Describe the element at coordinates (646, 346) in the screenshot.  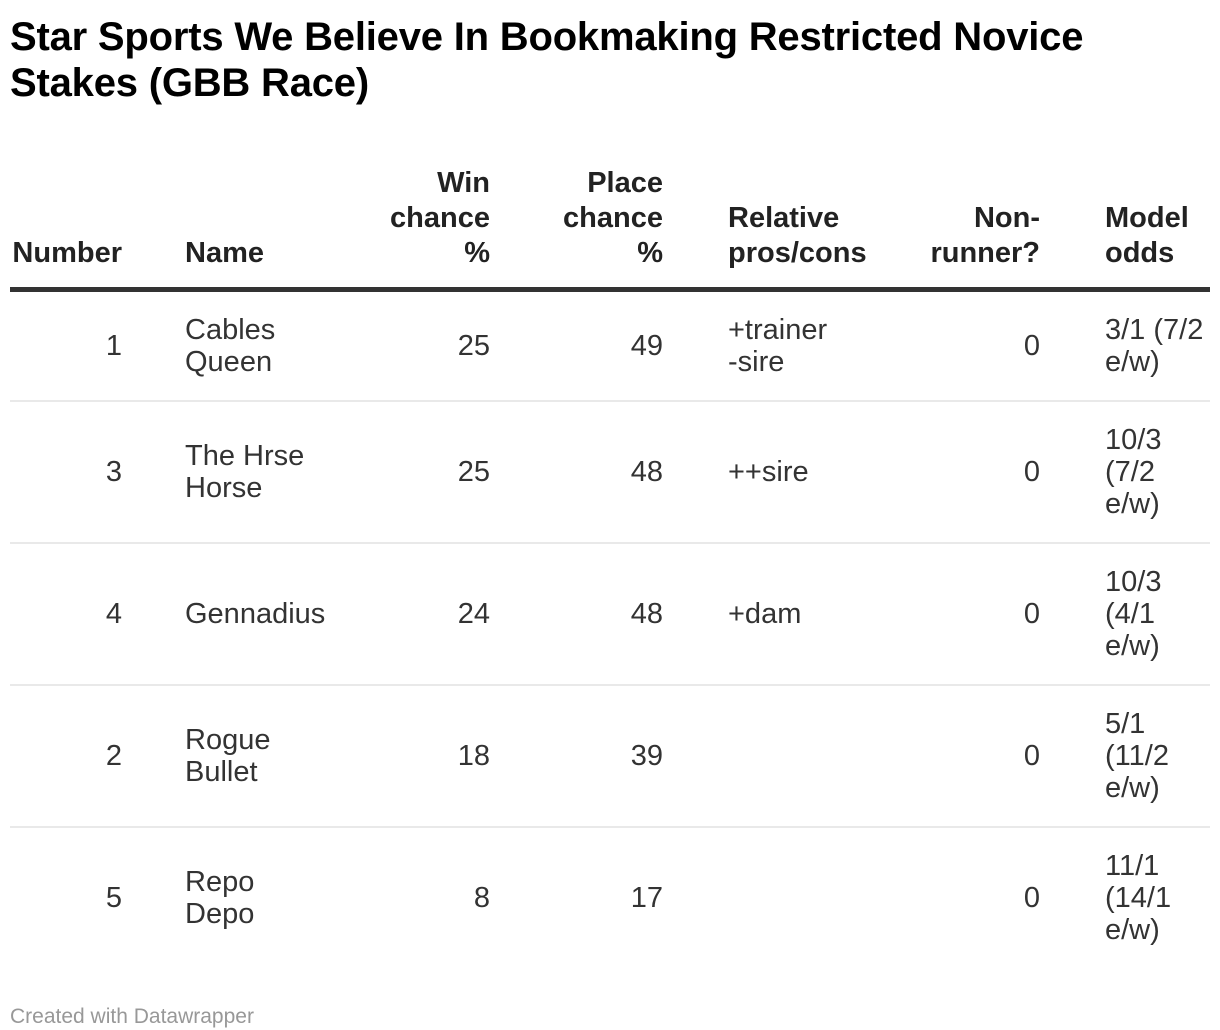
I see `cell-place-chance: 49` at that location.